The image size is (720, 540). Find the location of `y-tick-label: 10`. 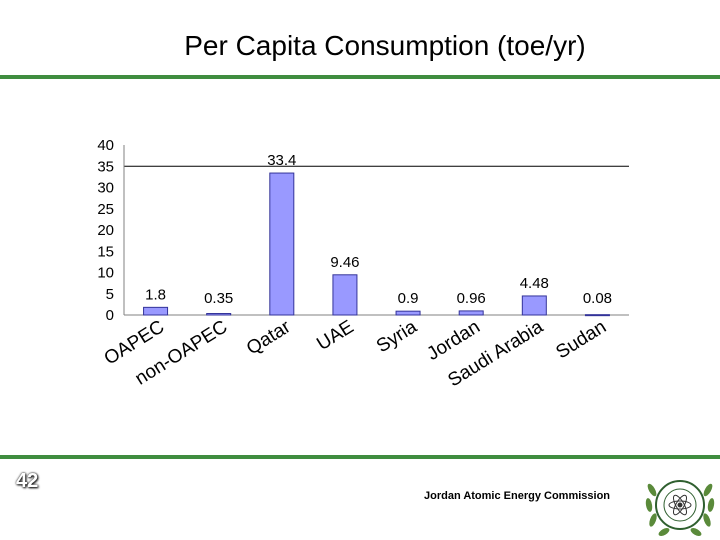

y-tick-label: 10 is located at coordinates (105, 273).